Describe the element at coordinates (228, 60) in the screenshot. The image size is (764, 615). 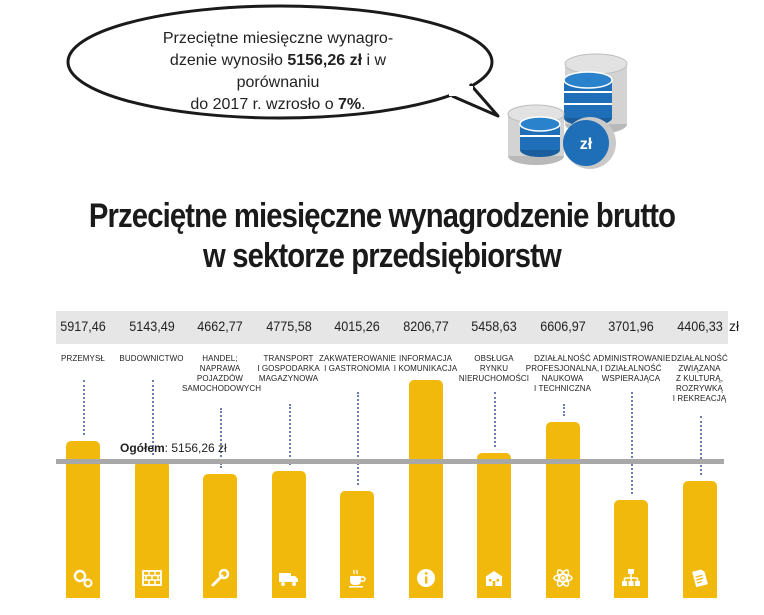
I see `bubble-line-2-prefix: dzenie wynosiło` at that location.